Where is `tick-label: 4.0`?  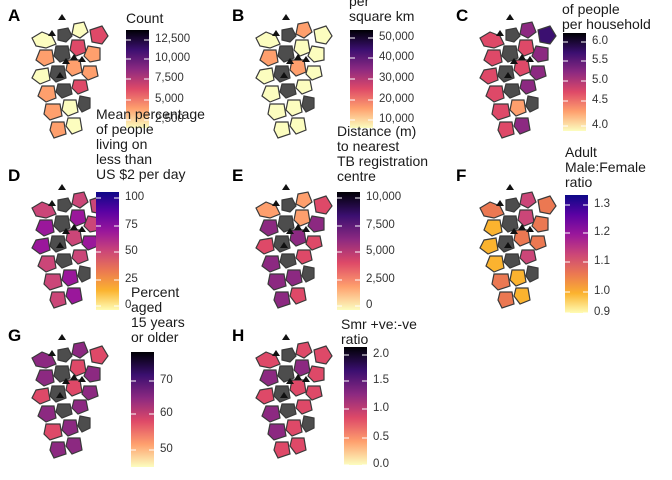
tick-label: 4.0 is located at coordinates (600, 125).